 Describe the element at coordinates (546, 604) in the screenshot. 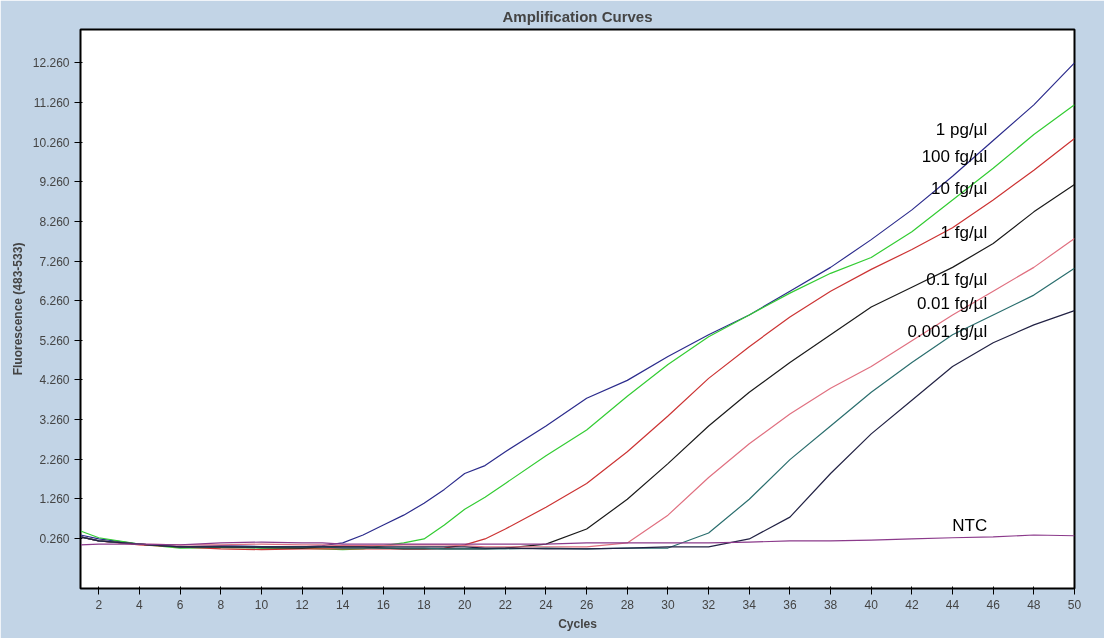

I see `x-tick-label: 24` at that location.